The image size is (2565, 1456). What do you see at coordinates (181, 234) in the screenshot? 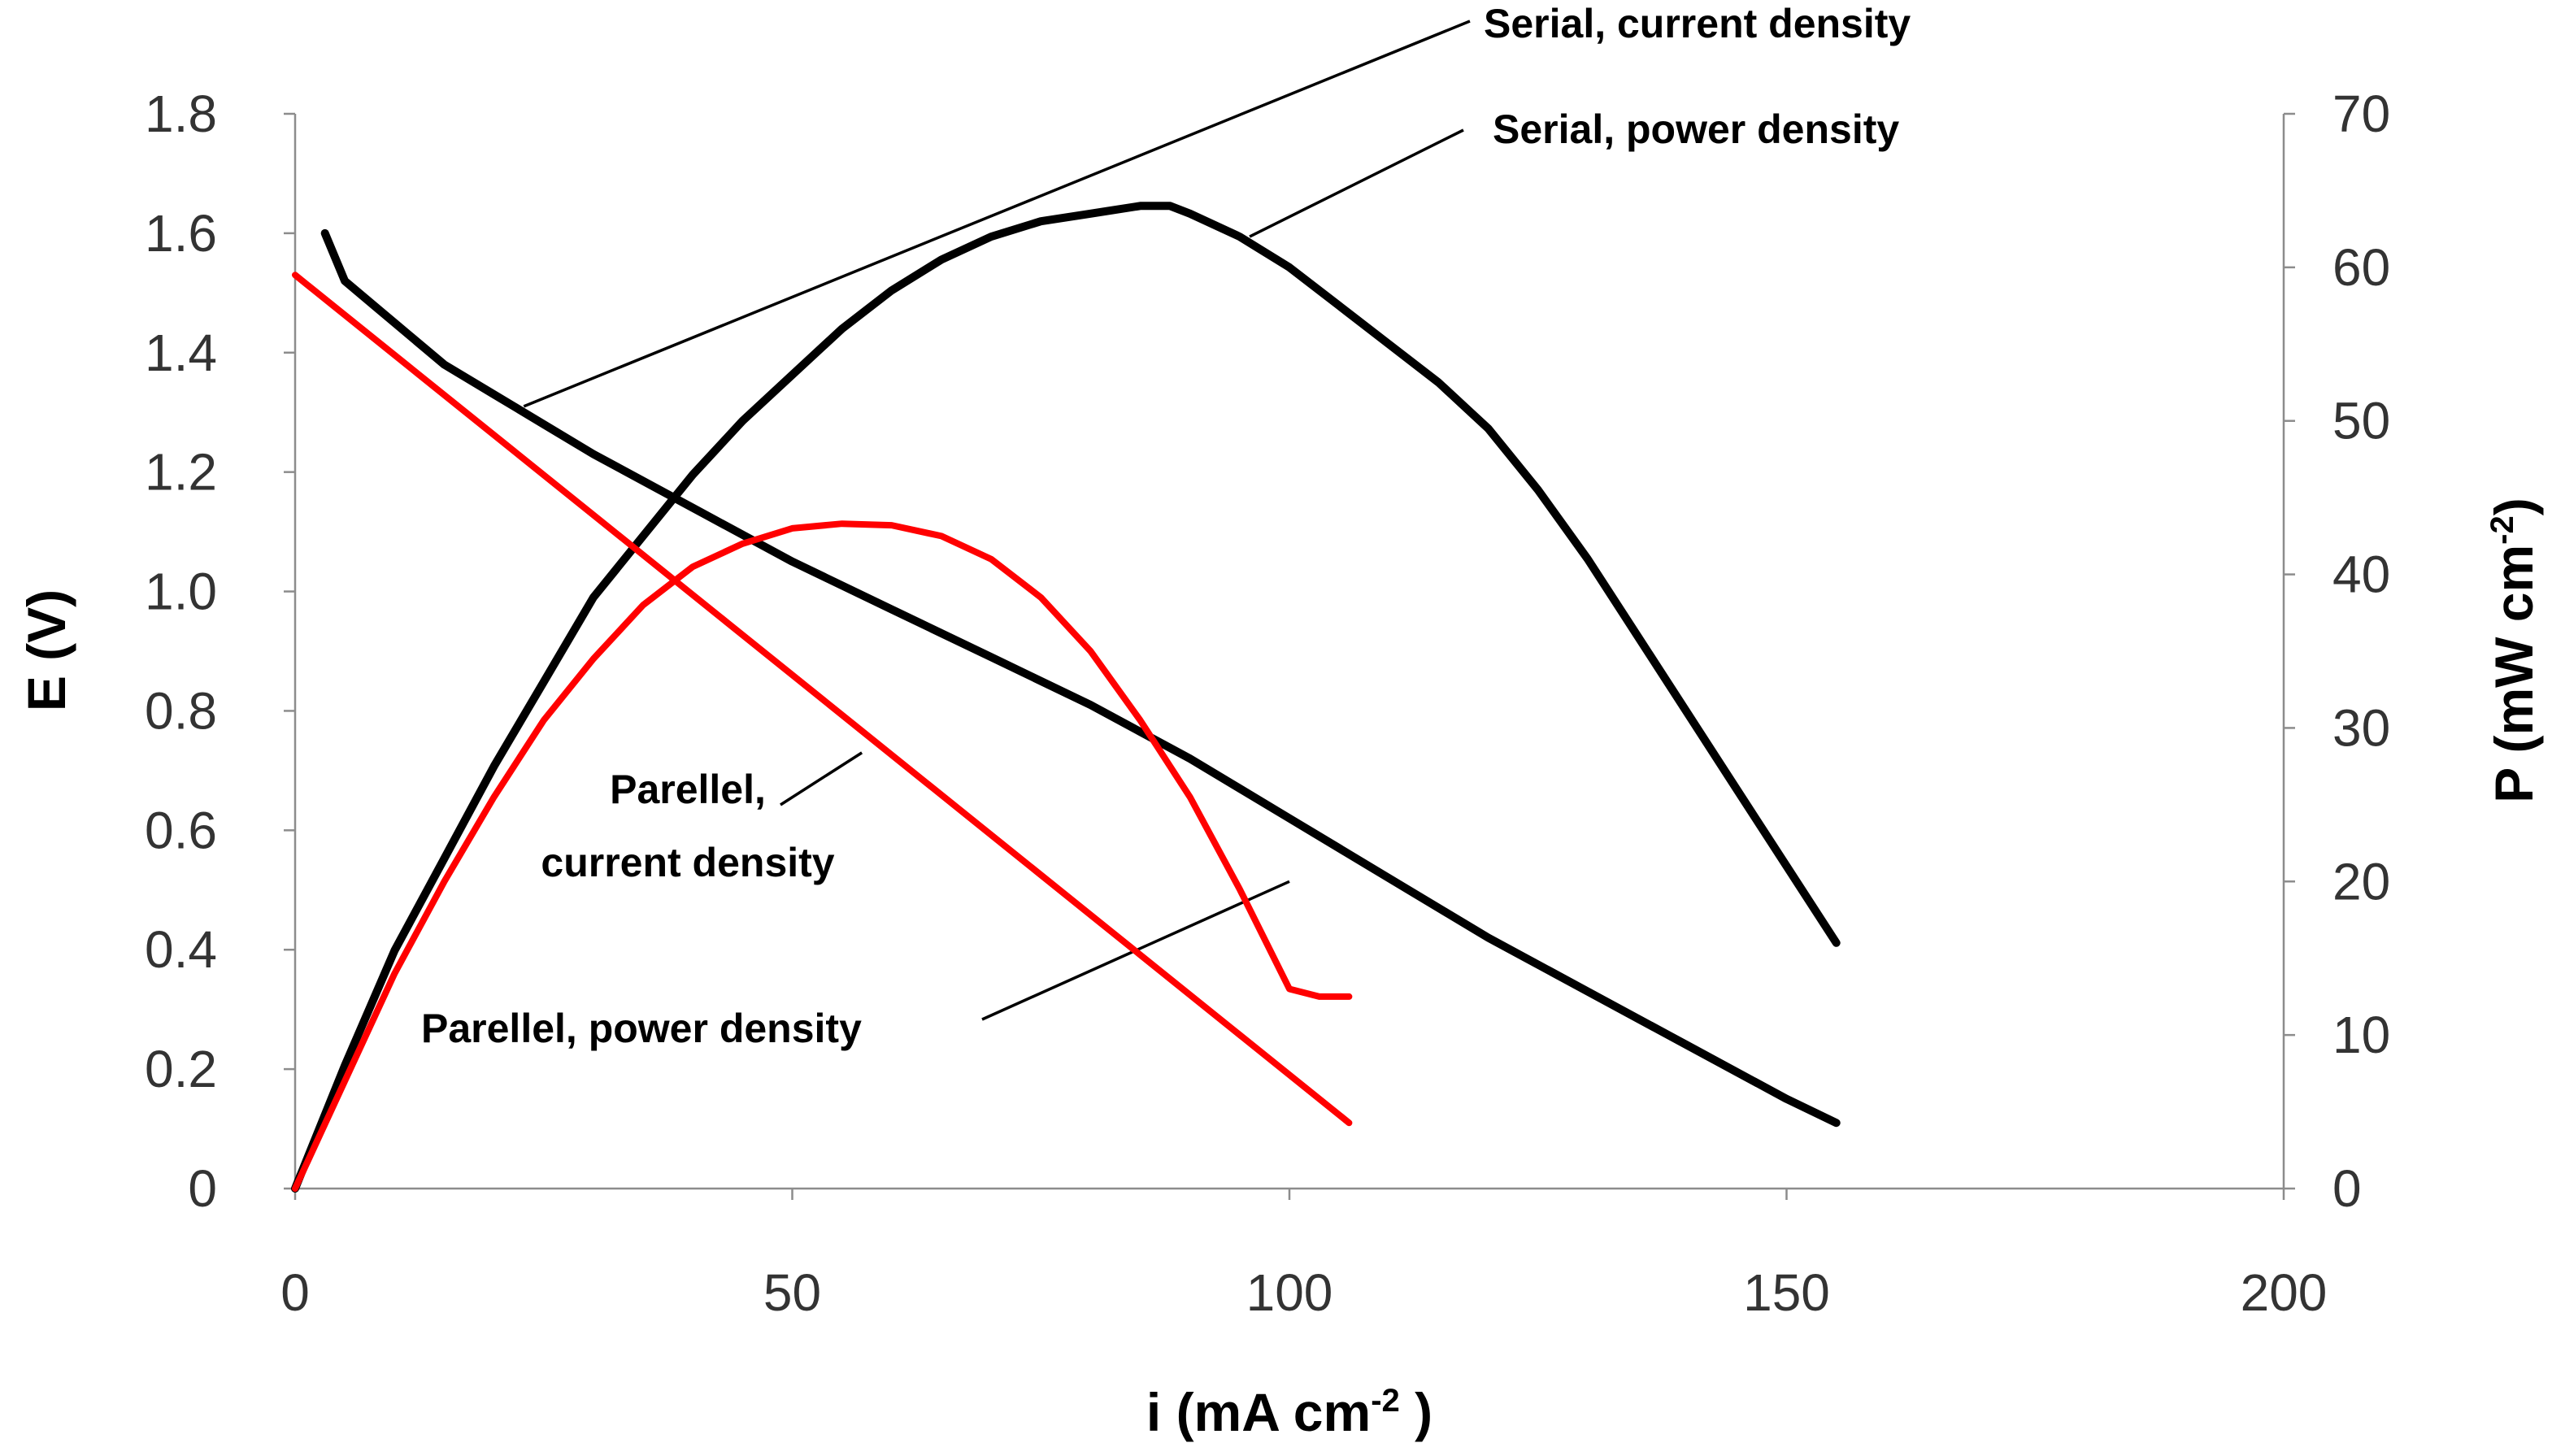
I see `y-tick-label: 1.6` at bounding box center [181, 234].